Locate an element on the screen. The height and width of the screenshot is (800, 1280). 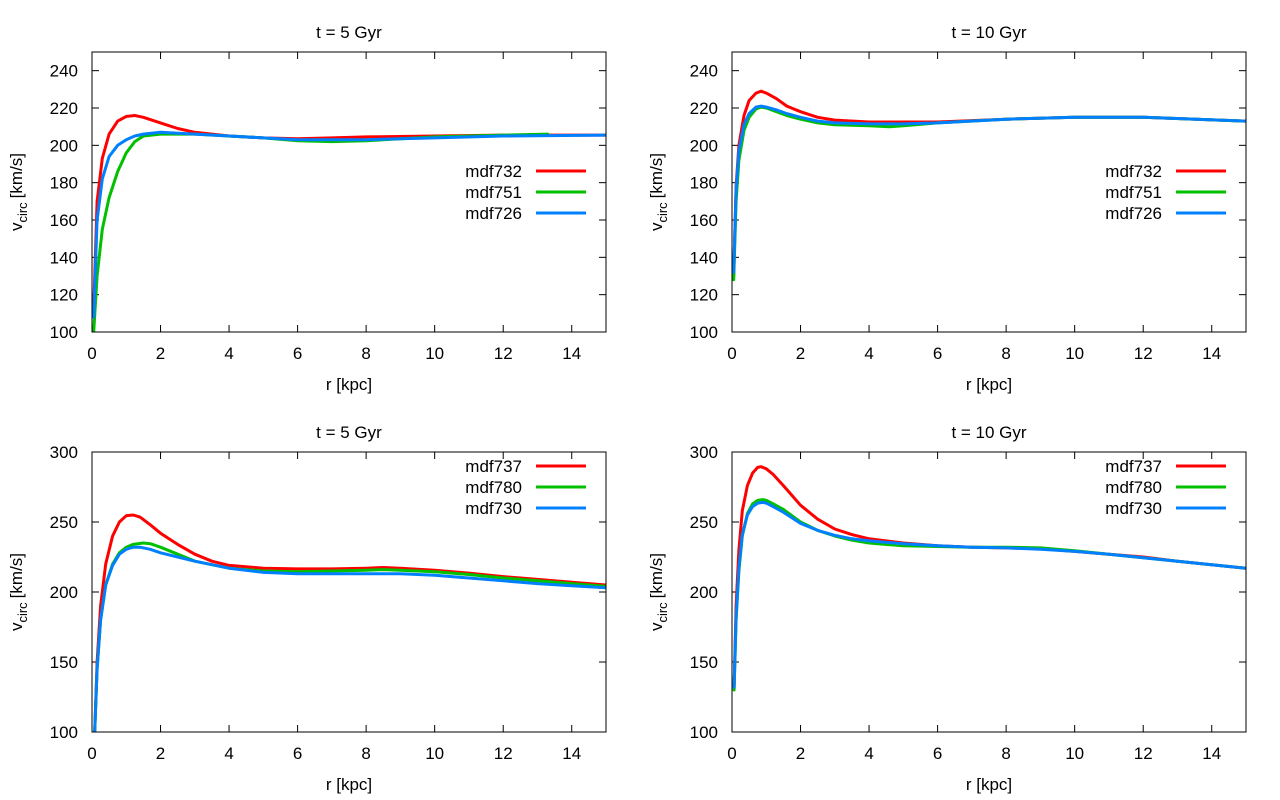
series-line-mdf780 is located at coordinates (349, 636).